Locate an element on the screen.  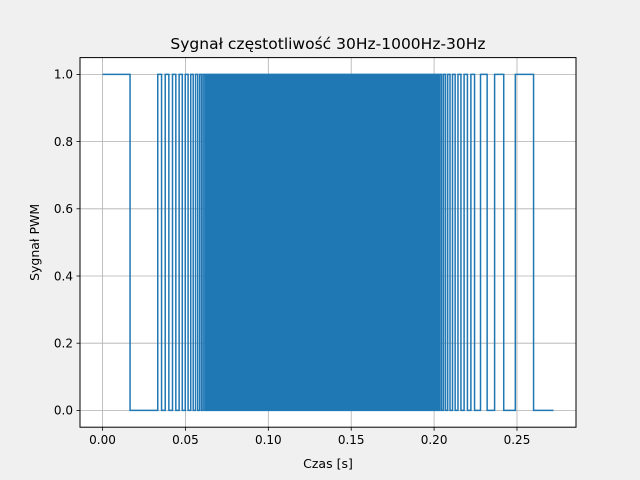
x-axis-ticks: 0.00 0.05 0.10 0.15 0.20 0.25 is located at coordinates (309, 437).